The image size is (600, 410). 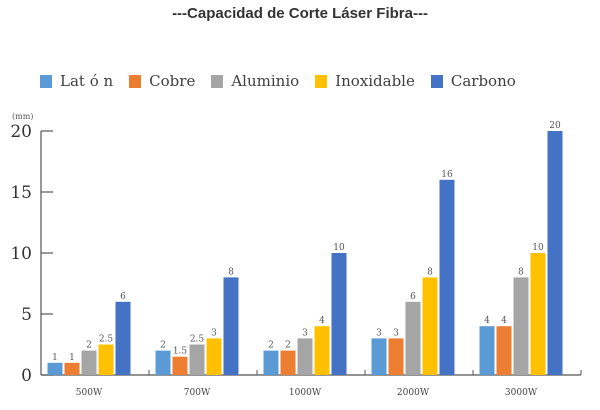 I want to click on data-label: 16, so click(x=447, y=175).